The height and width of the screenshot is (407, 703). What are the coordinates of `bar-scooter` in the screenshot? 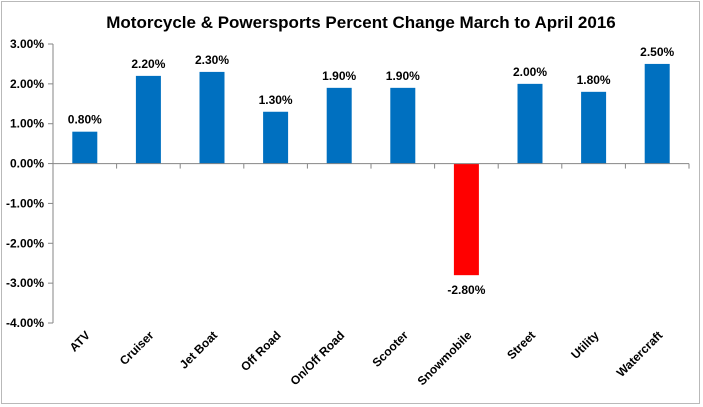 It's located at (403, 125).